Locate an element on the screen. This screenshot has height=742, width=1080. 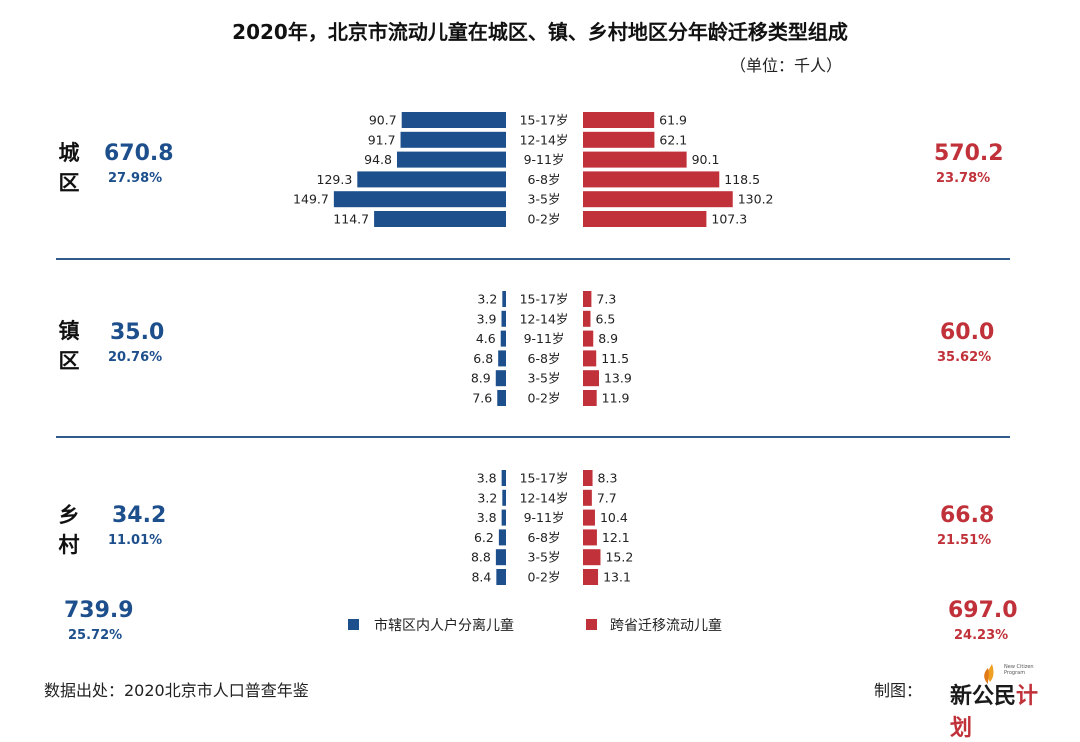
made-by-label: 制图： is located at coordinates (898, 690).